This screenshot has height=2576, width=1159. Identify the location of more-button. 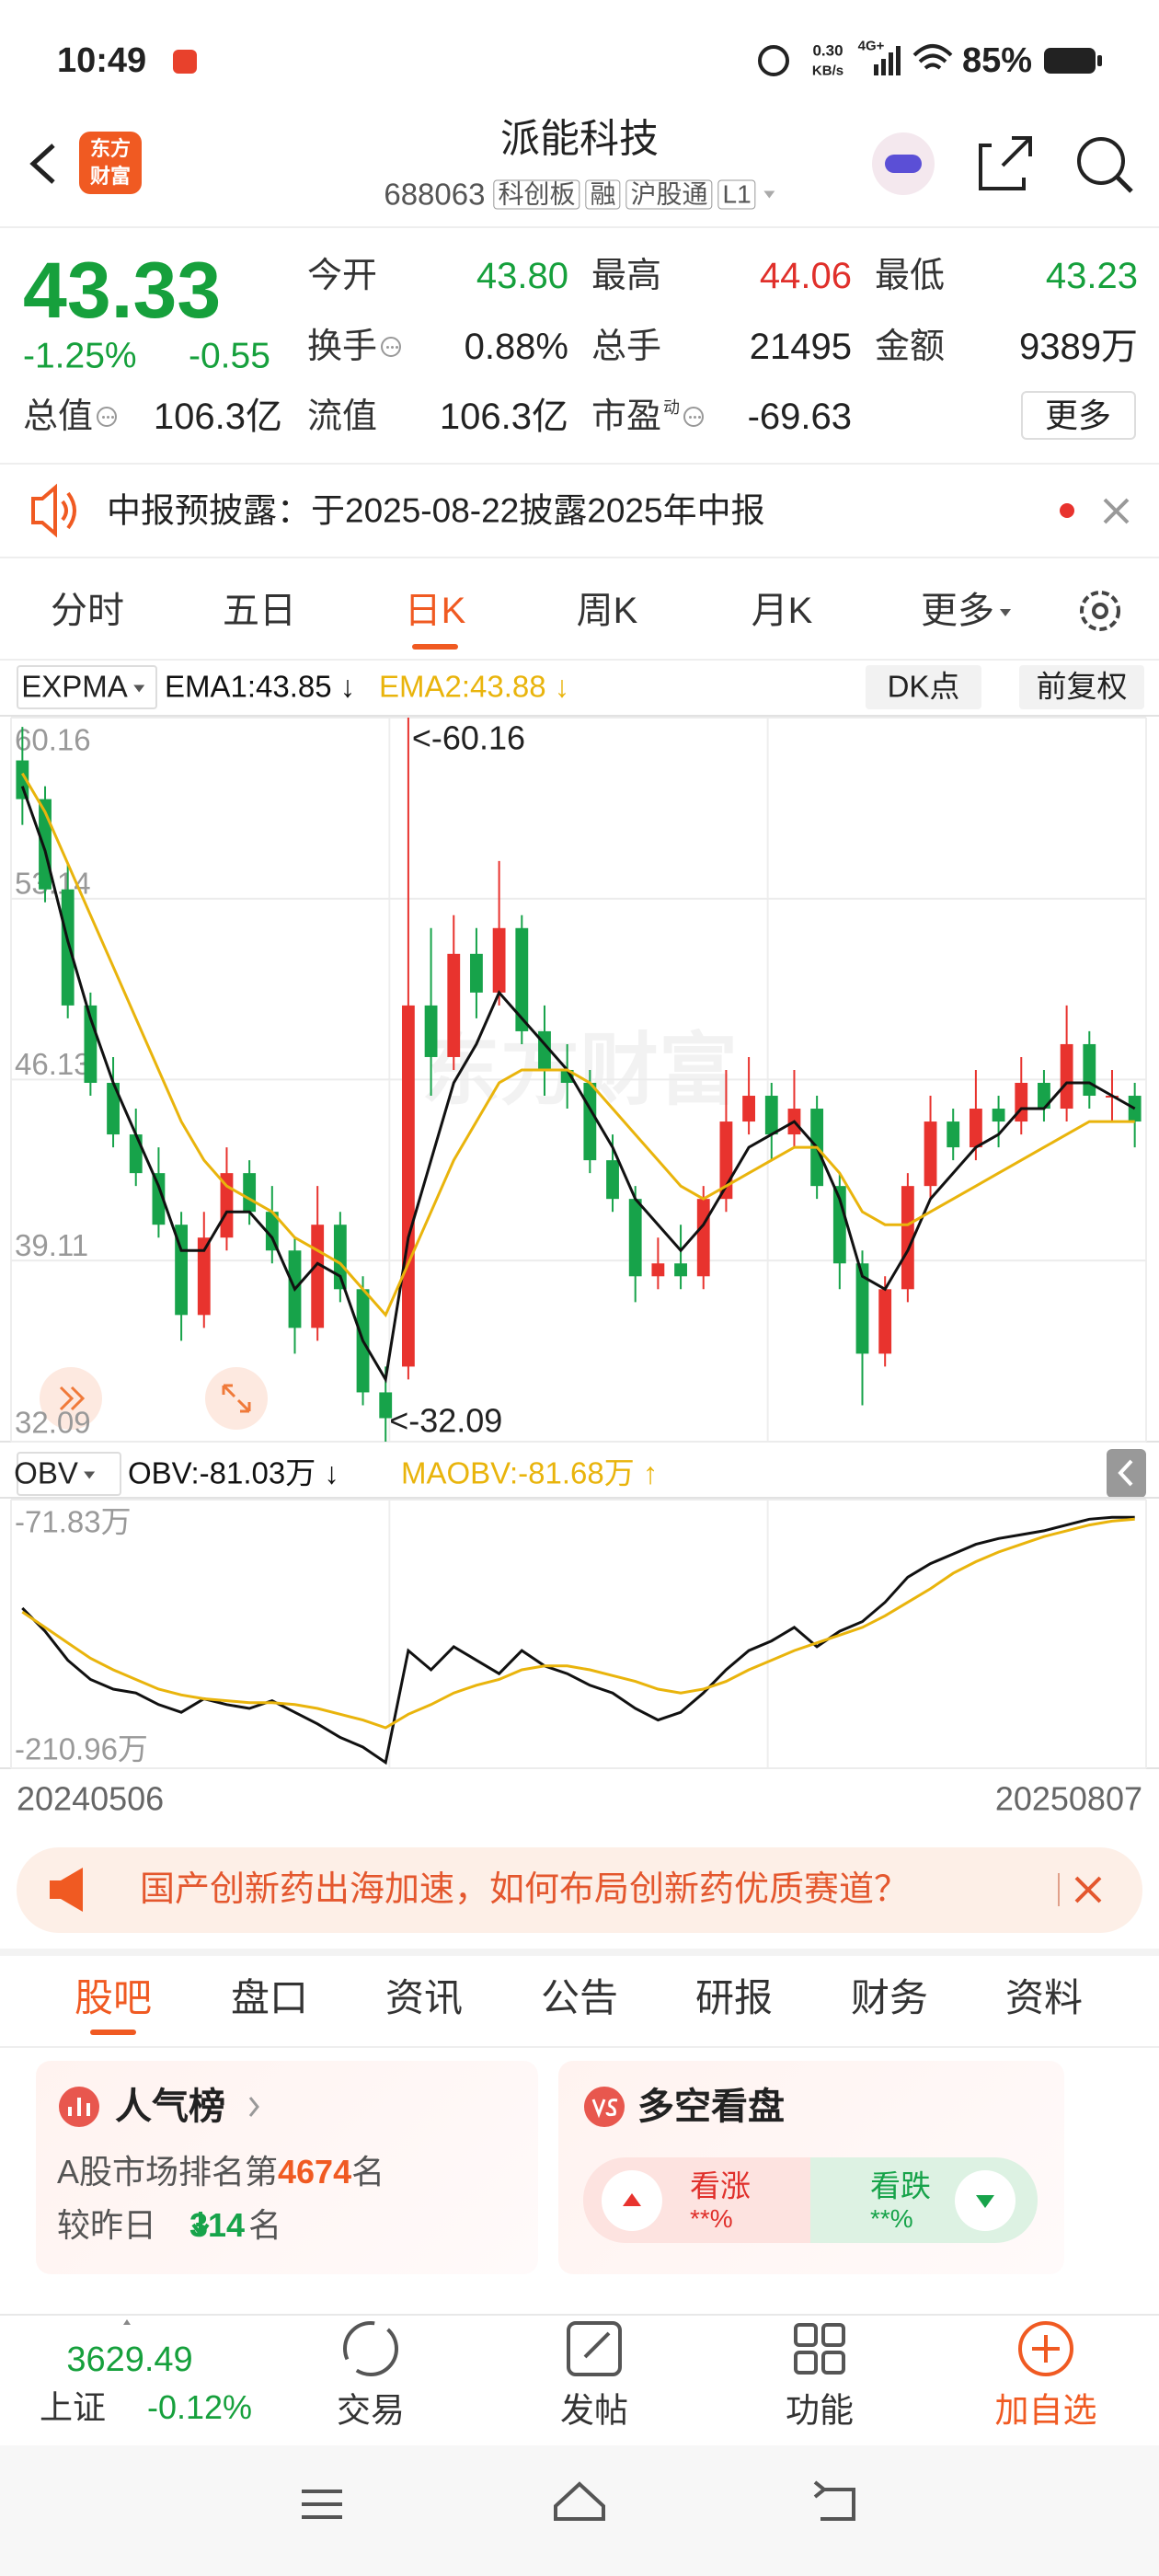
(1078, 415).